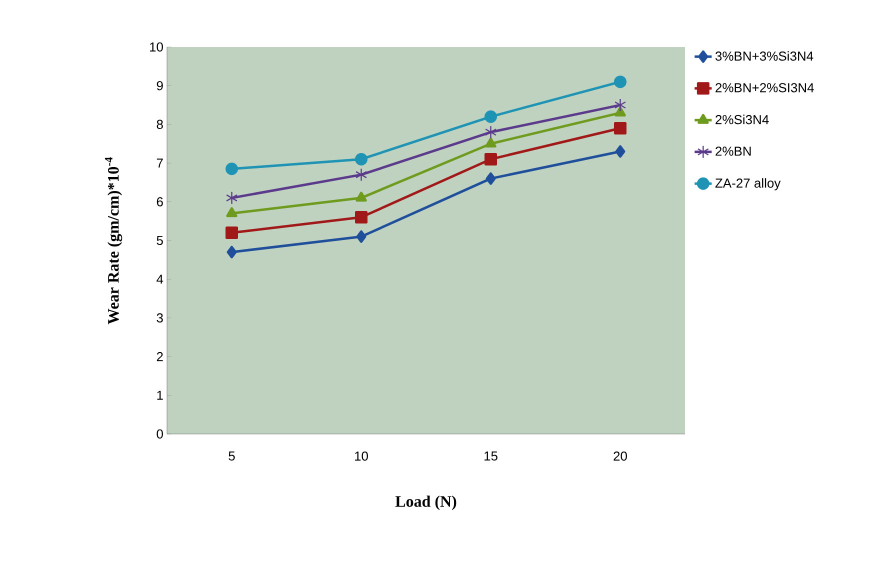  Describe the element at coordinates (159, 241) in the screenshot. I see `y-tick-label: 5` at that location.